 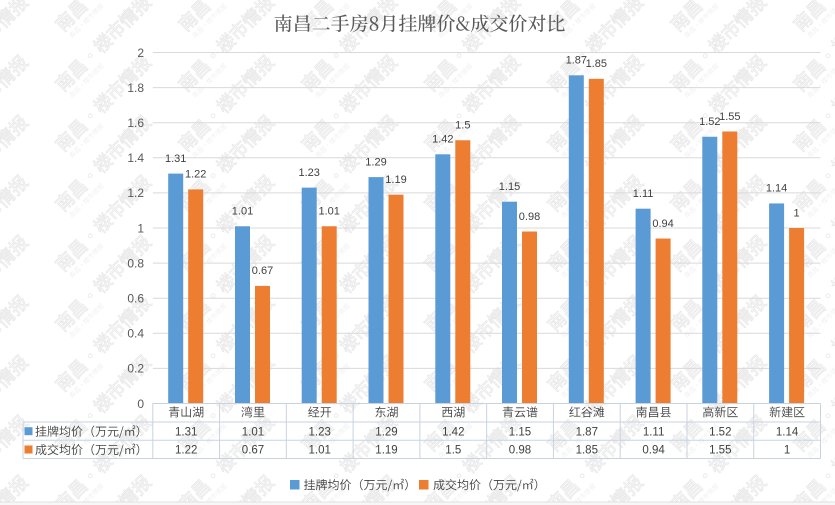 I want to click on svg-text: 1.2, so click(x=135, y=193).